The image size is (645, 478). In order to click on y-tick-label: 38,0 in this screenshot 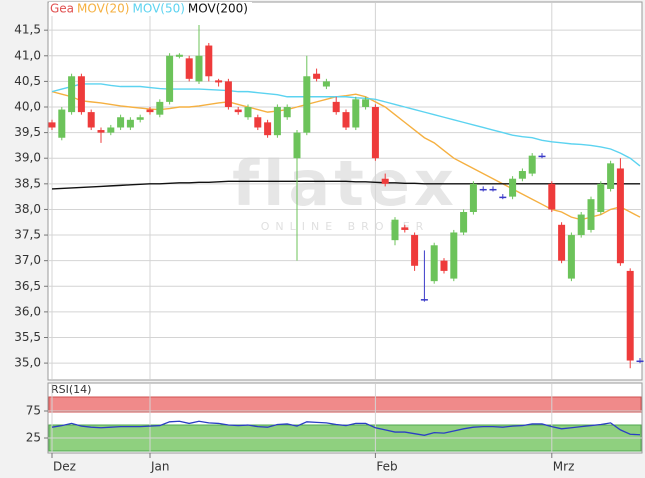, I will do `click(27, 209)`.